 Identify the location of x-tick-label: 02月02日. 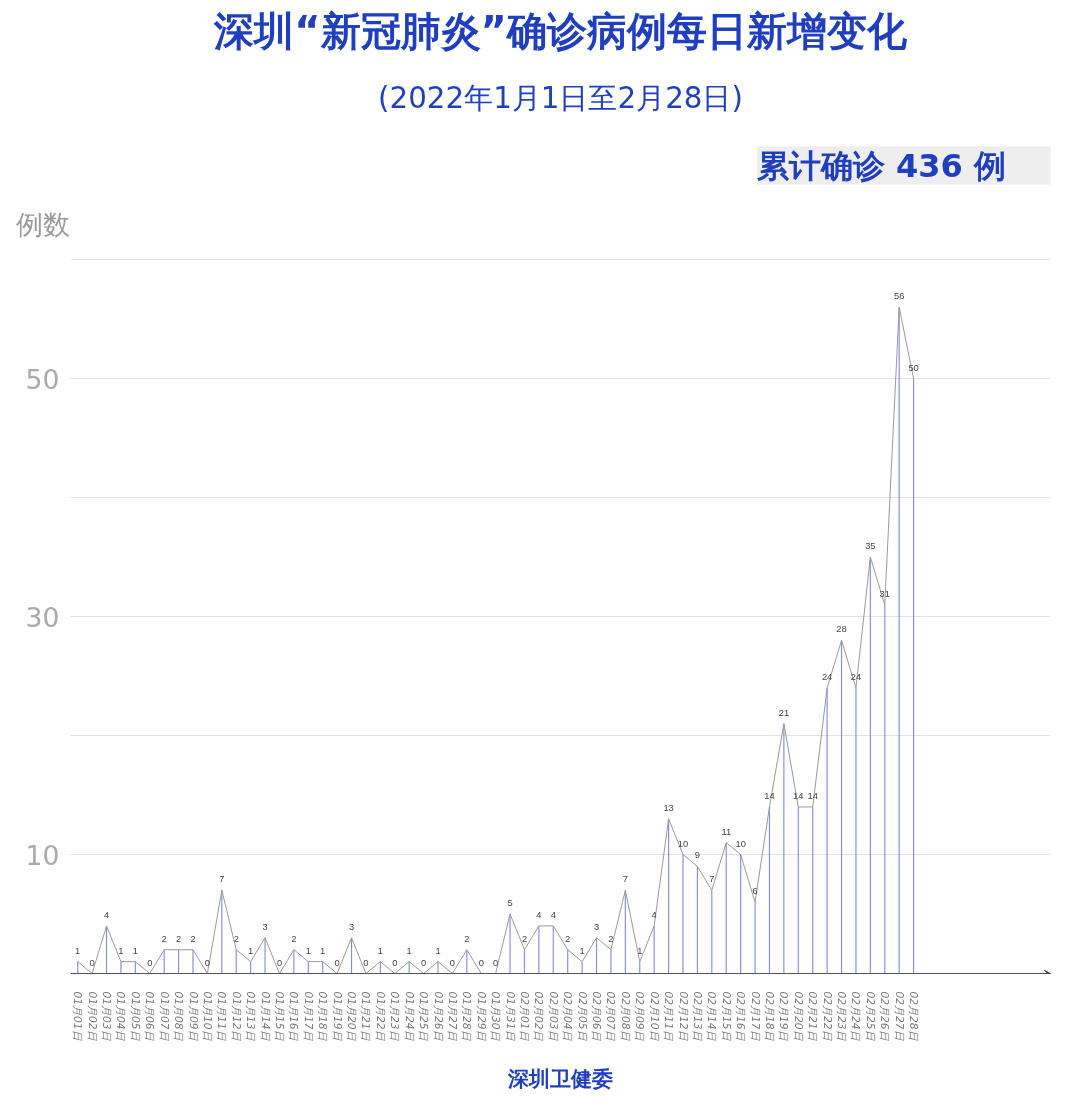
(539, 1016).